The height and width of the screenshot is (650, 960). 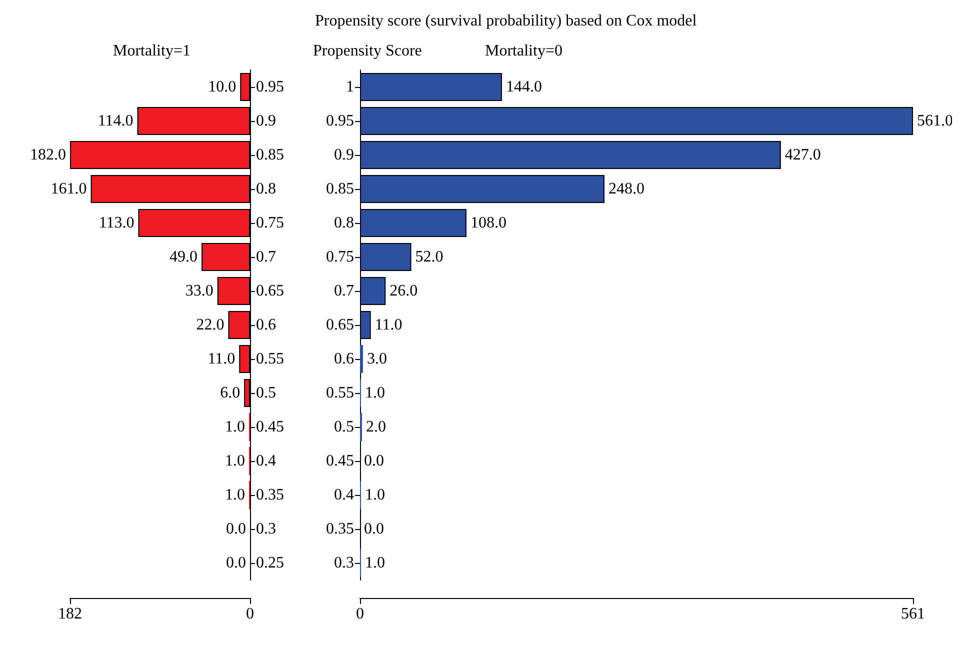 What do you see at coordinates (199, 291) in the screenshot?
I see `data-label: 33.0` at bounding box center [199, 291].